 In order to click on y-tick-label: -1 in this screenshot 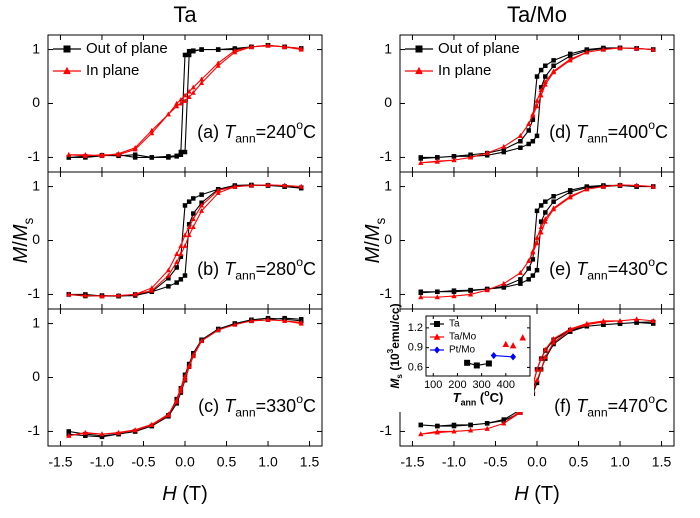, I will do `click(386, 293)`.